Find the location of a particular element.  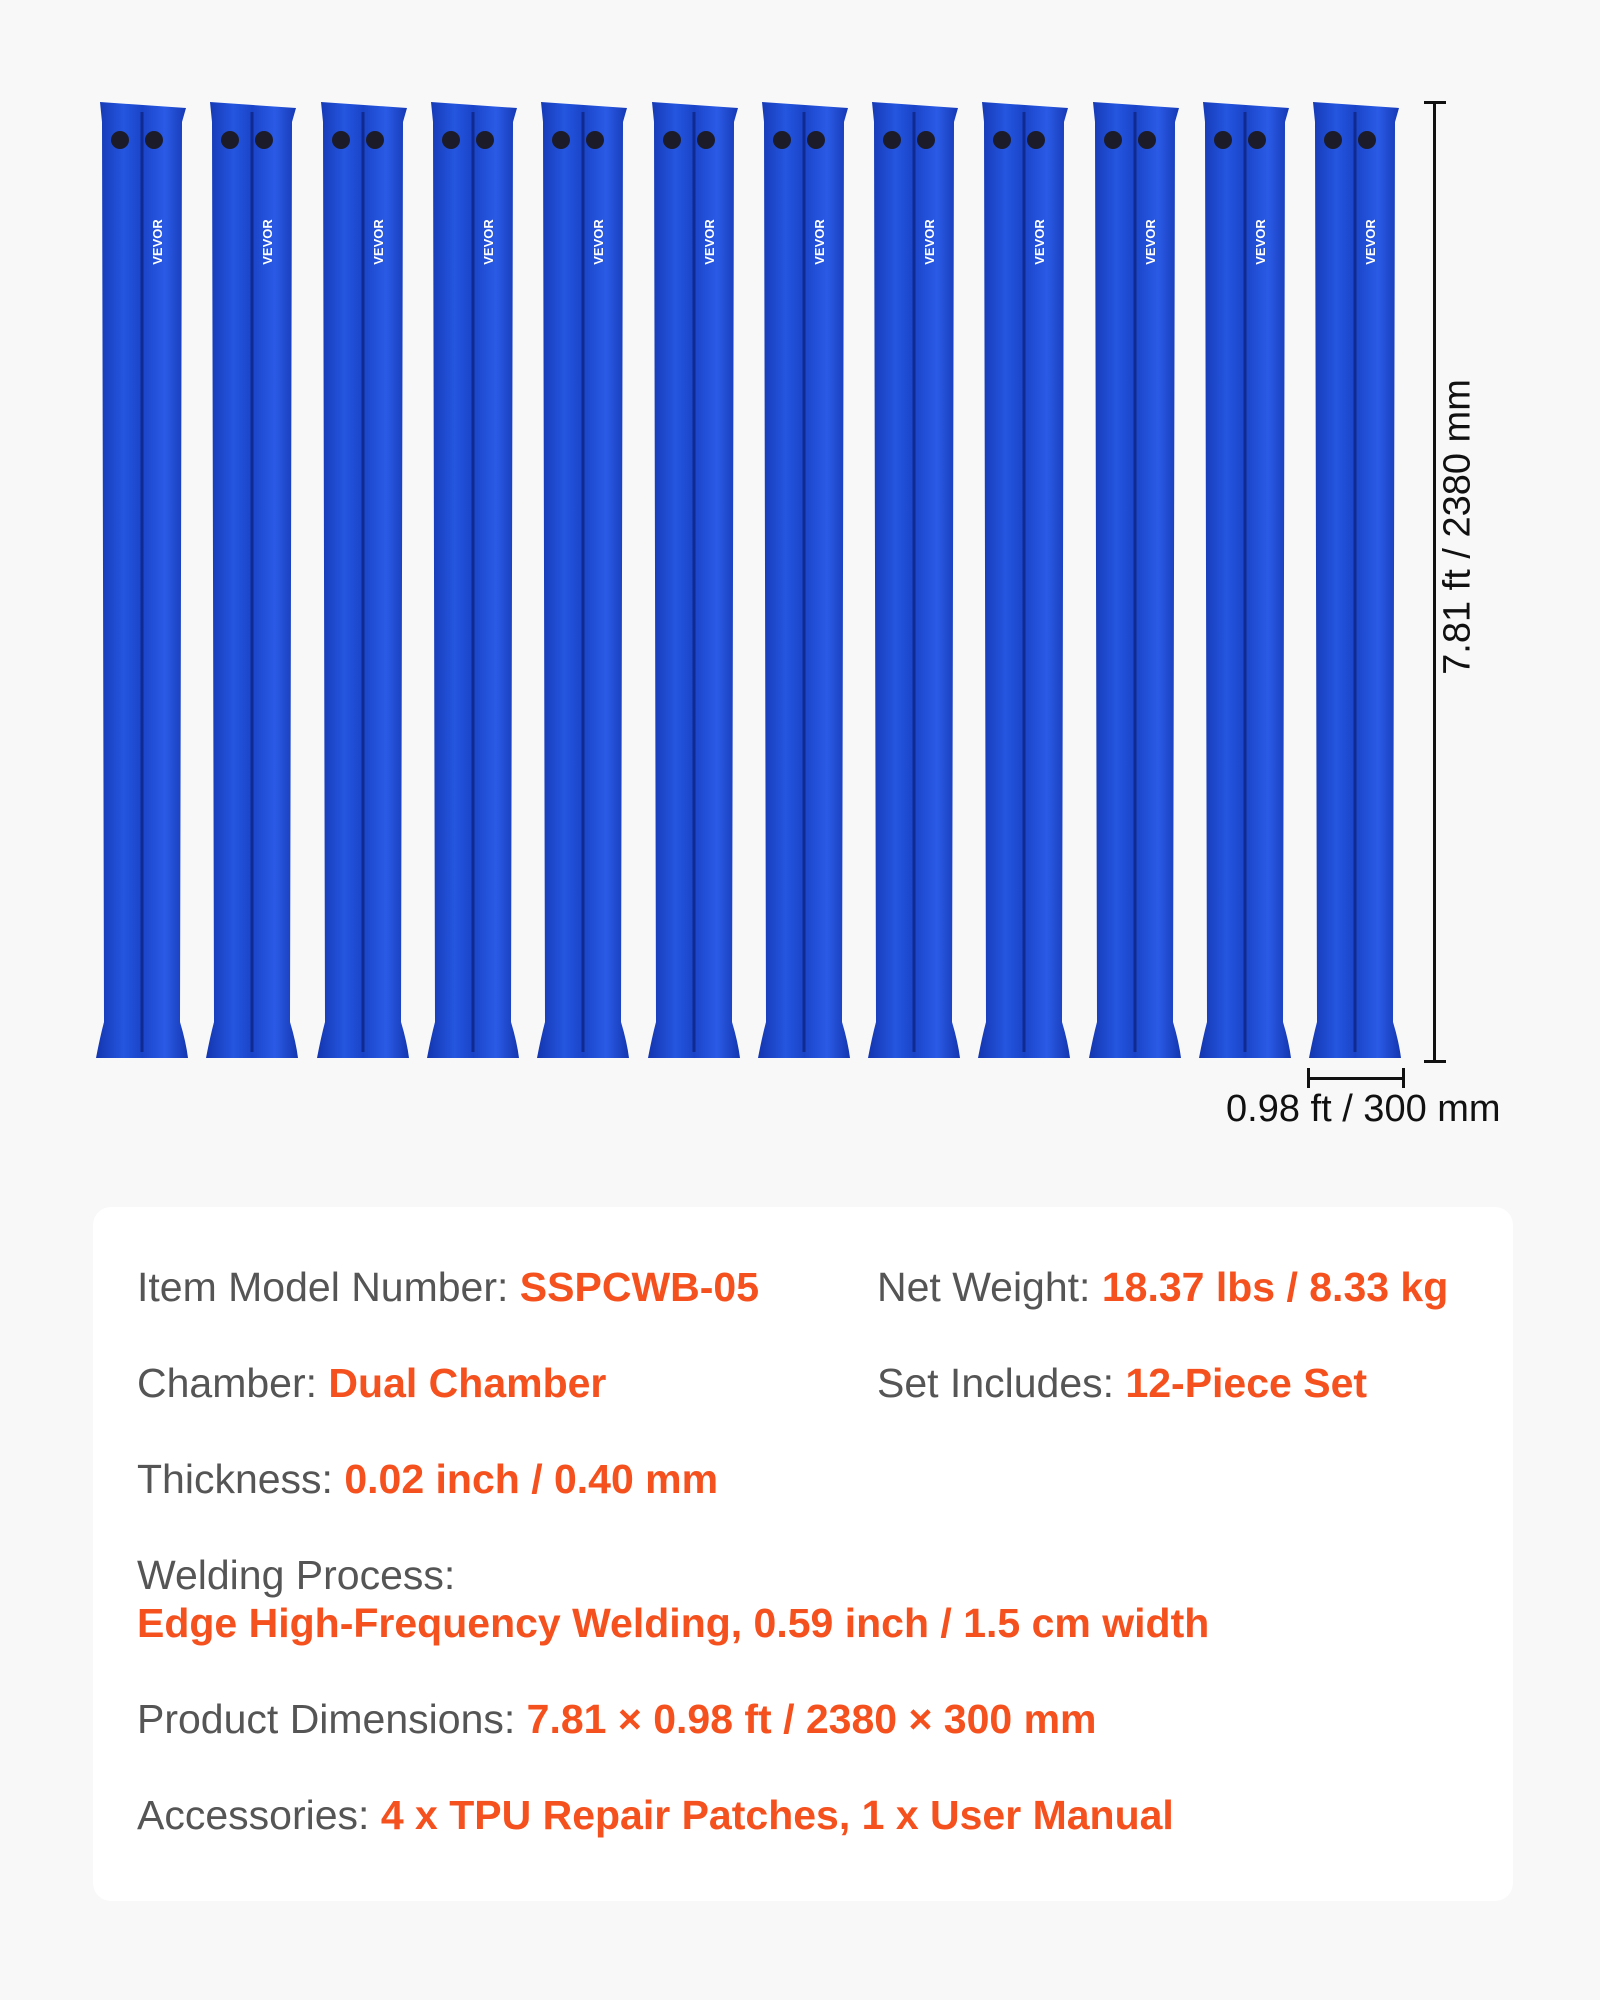

spec-model: Item Model Number: SSPCWB-05 is located at coordinates (448, 1287).